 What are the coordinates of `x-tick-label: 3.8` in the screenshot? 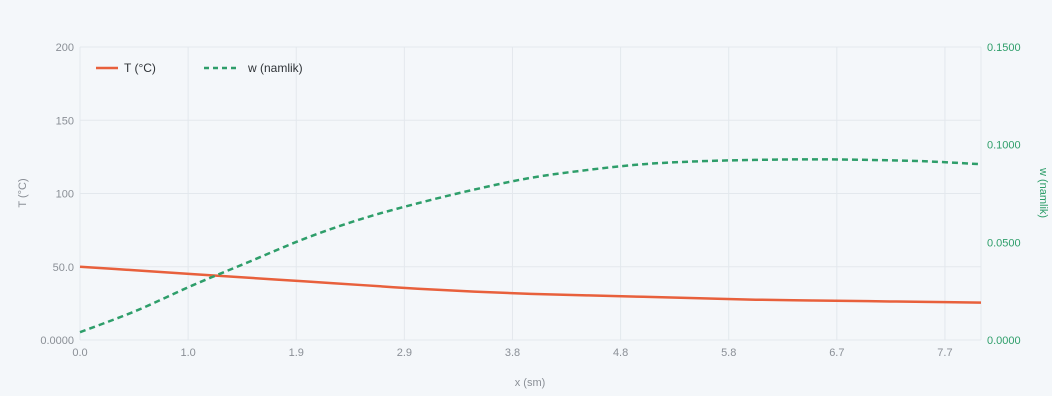 It's located at (512, 353).